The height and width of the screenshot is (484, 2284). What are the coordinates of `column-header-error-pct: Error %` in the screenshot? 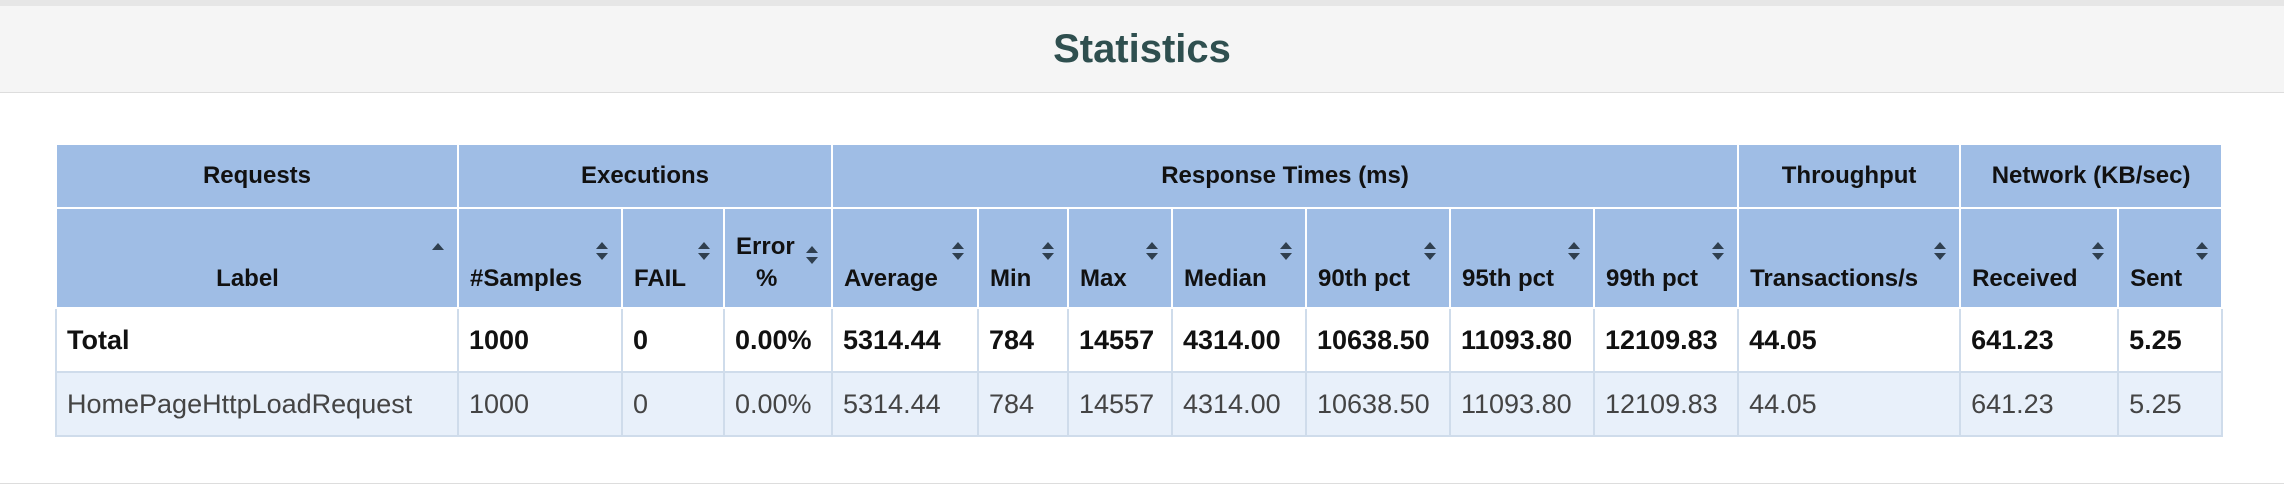 It's located at (778, 258).